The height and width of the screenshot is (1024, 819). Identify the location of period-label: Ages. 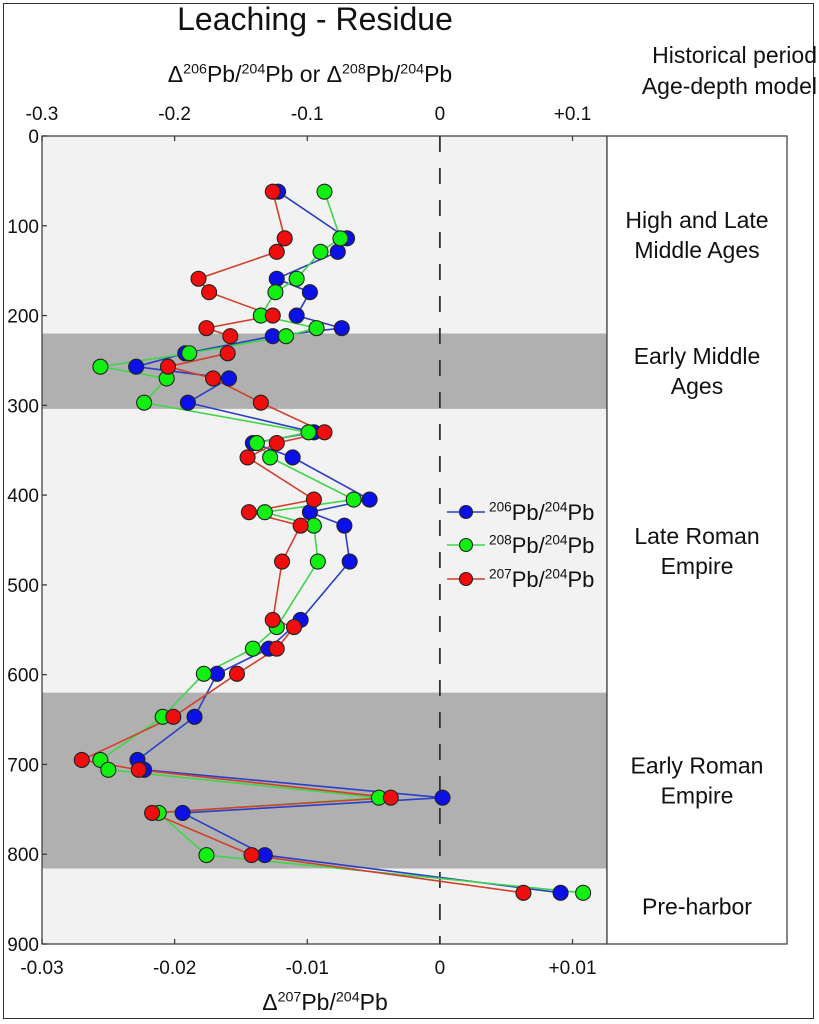
(697, 386).